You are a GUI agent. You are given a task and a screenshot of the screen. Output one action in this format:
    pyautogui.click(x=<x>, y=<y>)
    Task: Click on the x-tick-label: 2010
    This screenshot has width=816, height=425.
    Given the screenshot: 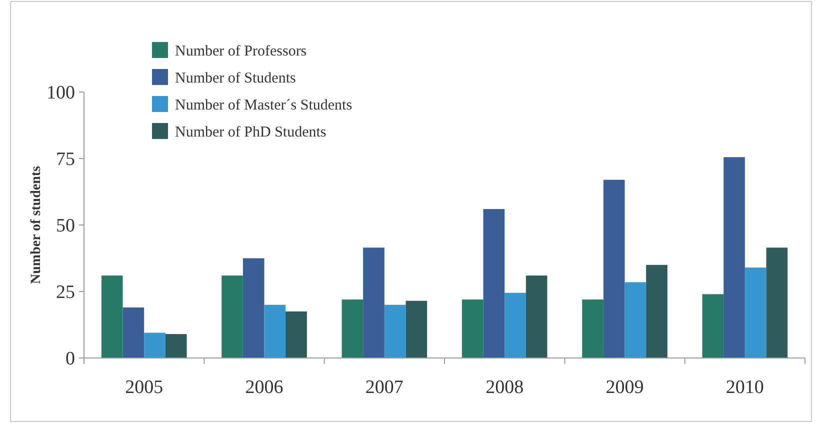 What is the action you would take?
    pyautogui.click(x=745, y=387)
    